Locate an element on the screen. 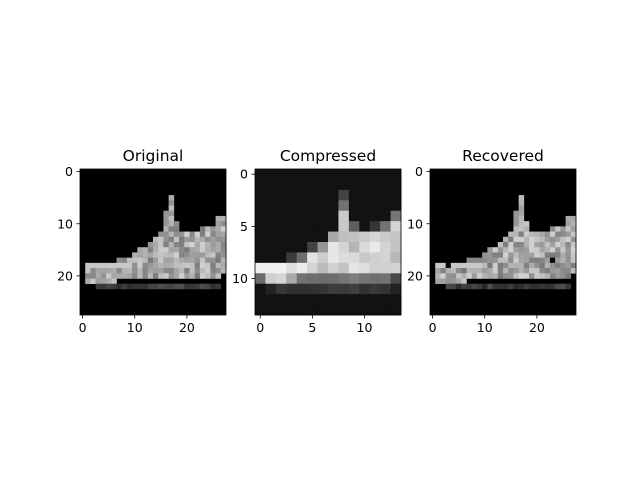  x-tick-label: 0 is located at coordinates (433, 327).